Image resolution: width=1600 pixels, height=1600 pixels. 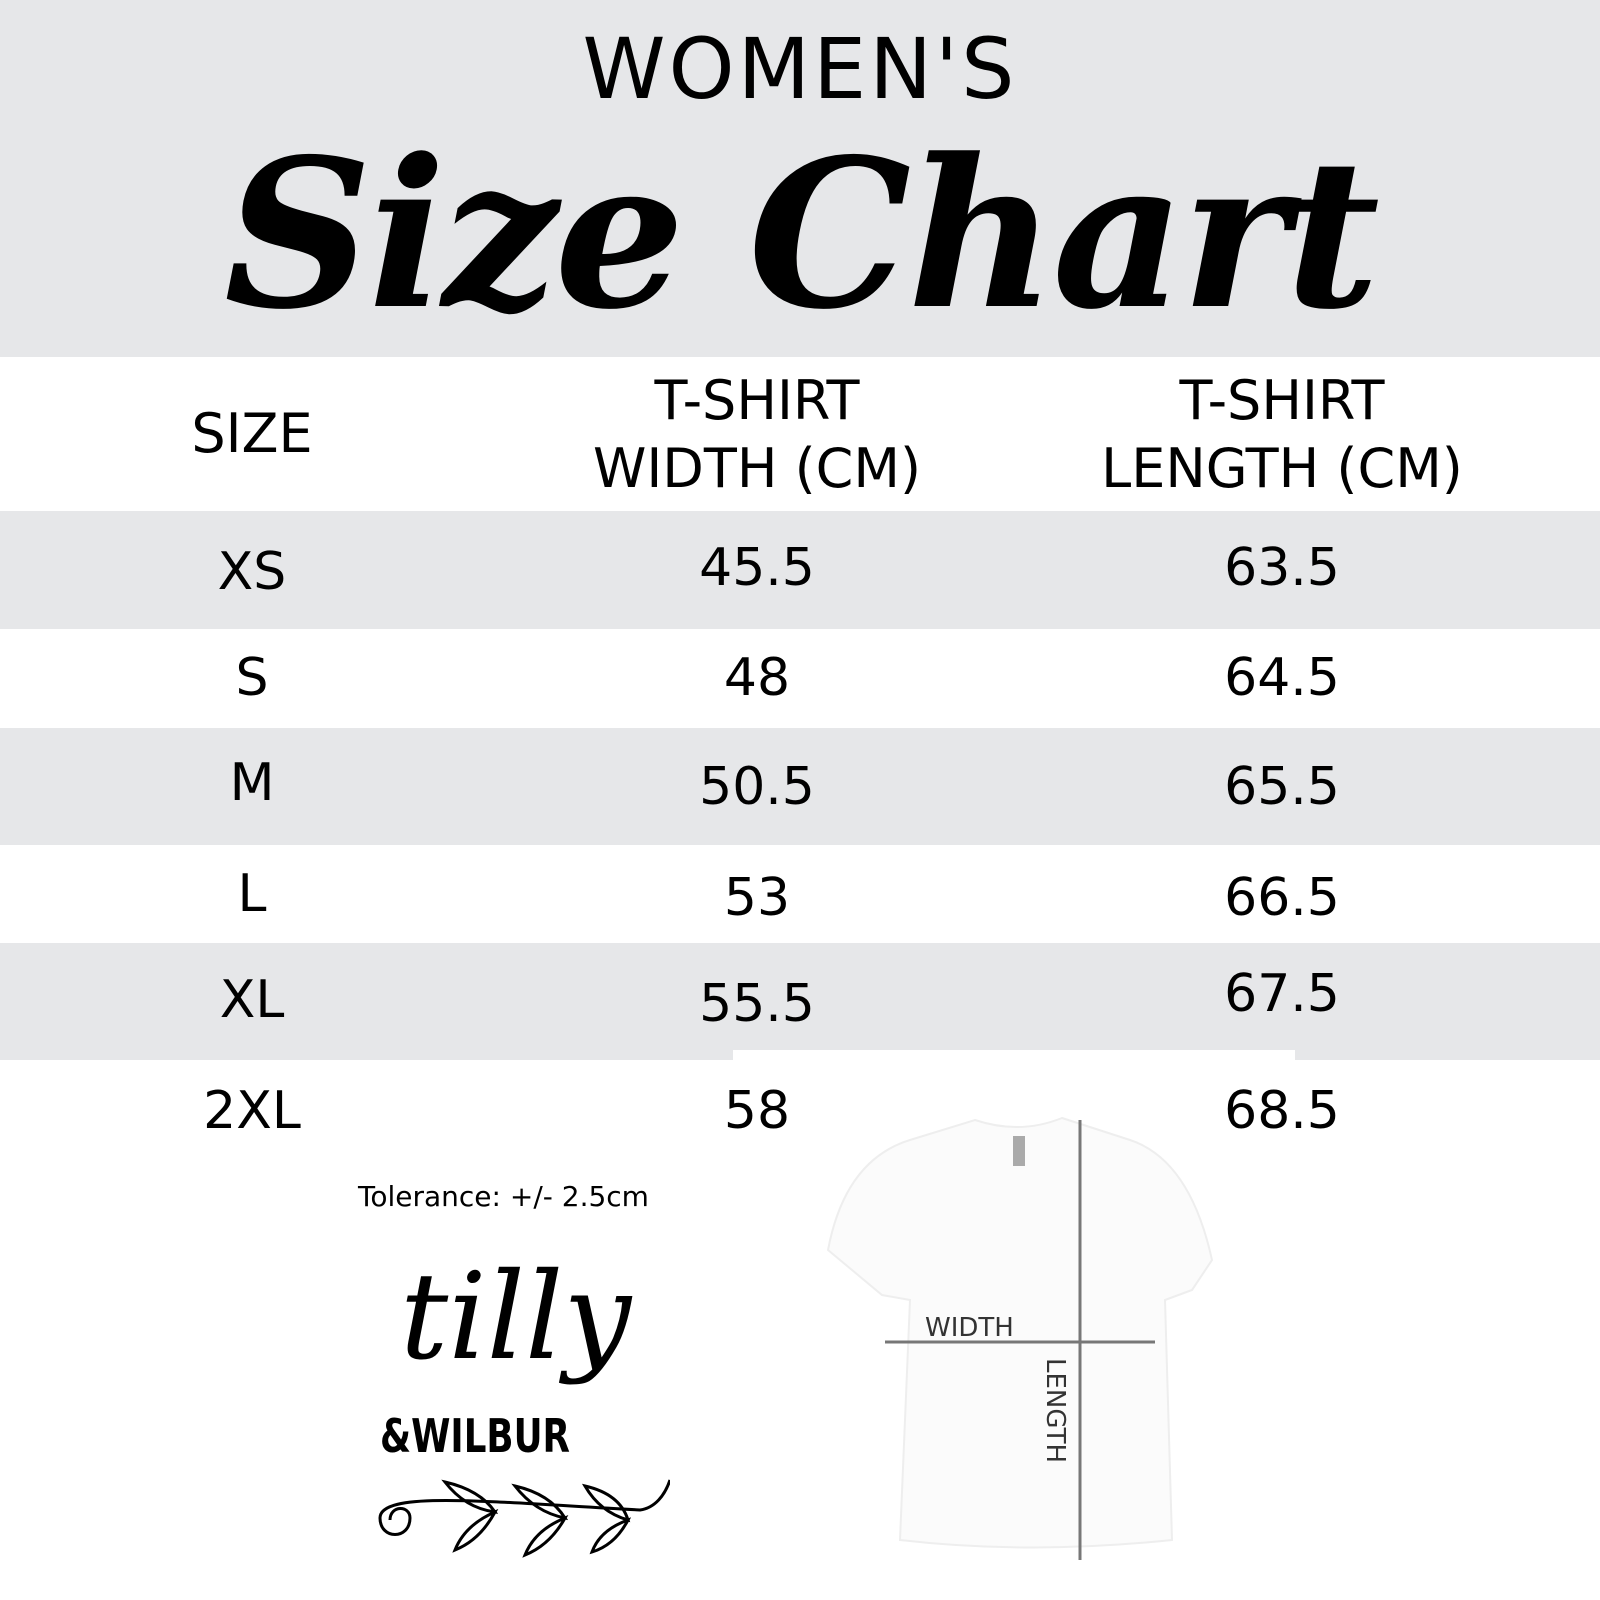 What do you see at coordinates (1019, 1151) in the screenshot?
I see `neck-label-icon` at bounding box center [1019, 1151].